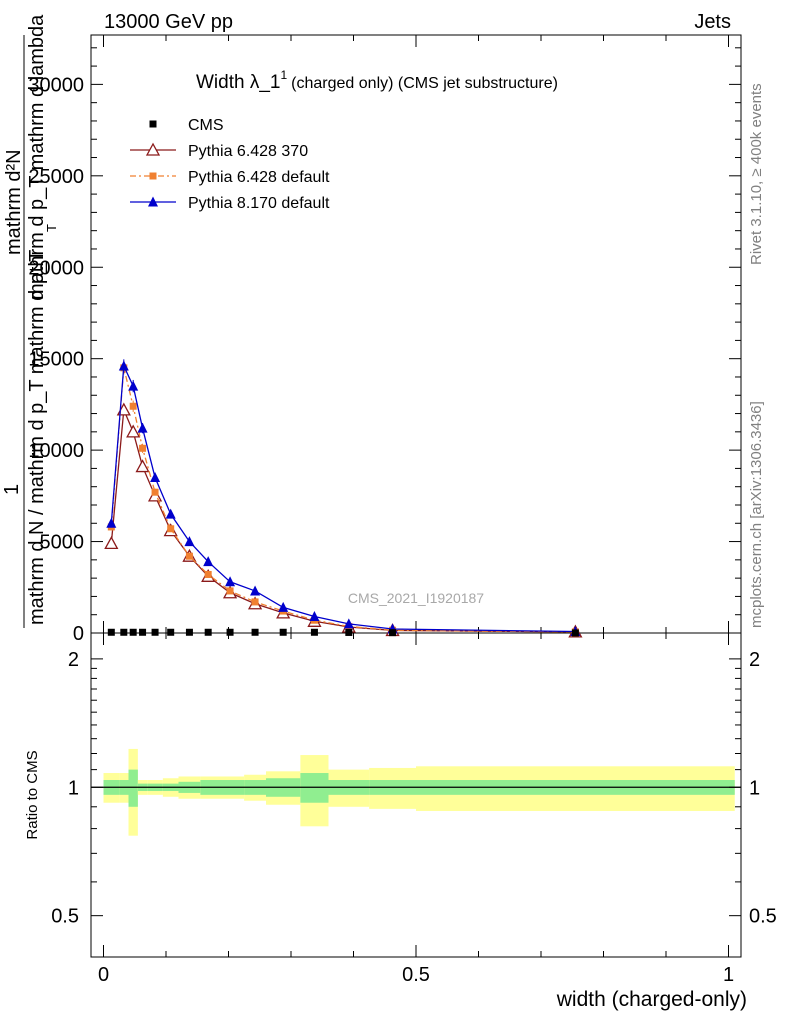 The image size is (786, 1024). I want to click on ratio-tick-label-left: 0.5, so click(65, 917).